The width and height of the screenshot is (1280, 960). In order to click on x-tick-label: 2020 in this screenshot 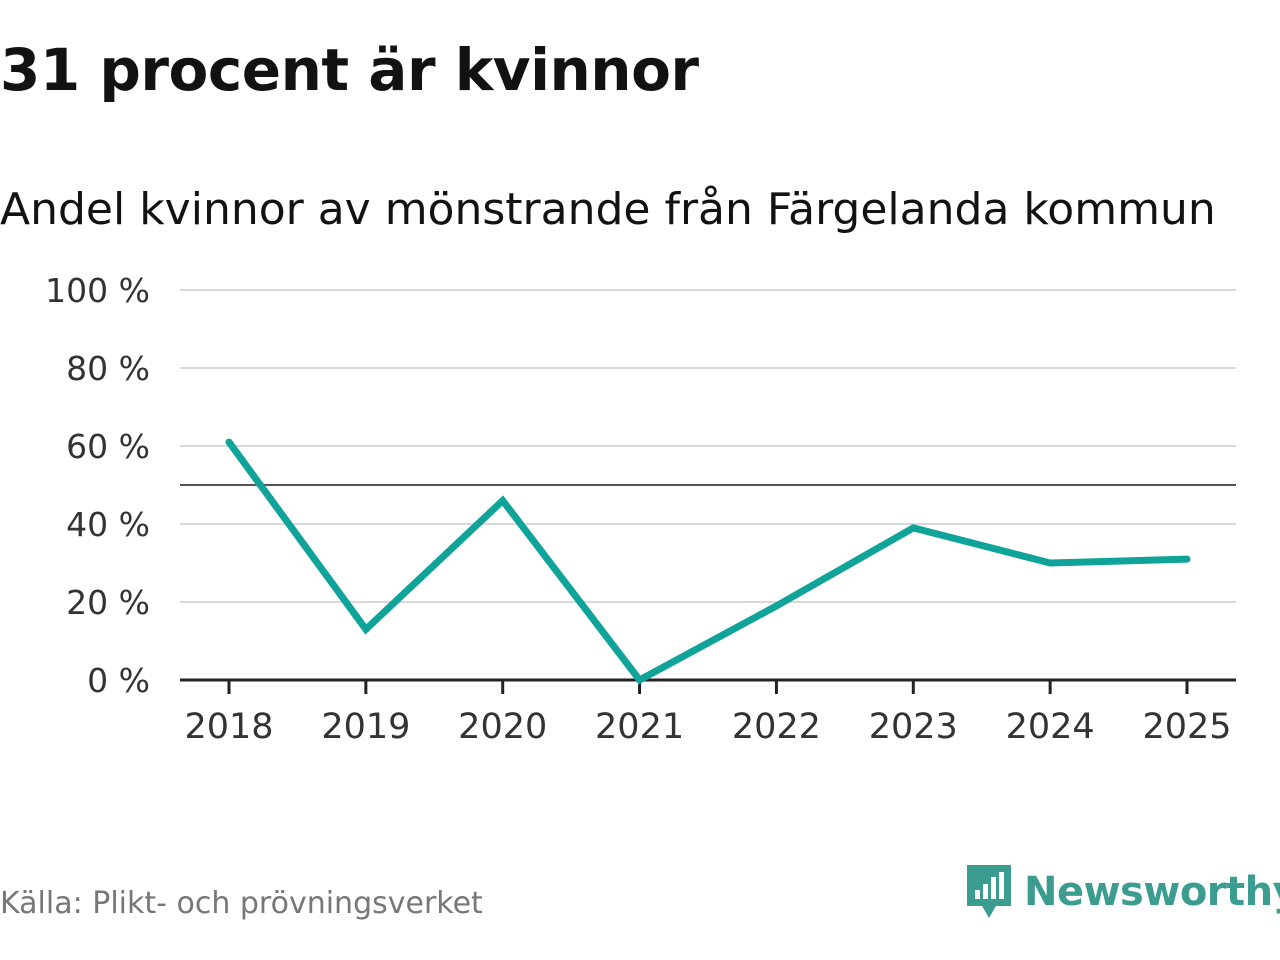, I will do `click(502, 727)`.